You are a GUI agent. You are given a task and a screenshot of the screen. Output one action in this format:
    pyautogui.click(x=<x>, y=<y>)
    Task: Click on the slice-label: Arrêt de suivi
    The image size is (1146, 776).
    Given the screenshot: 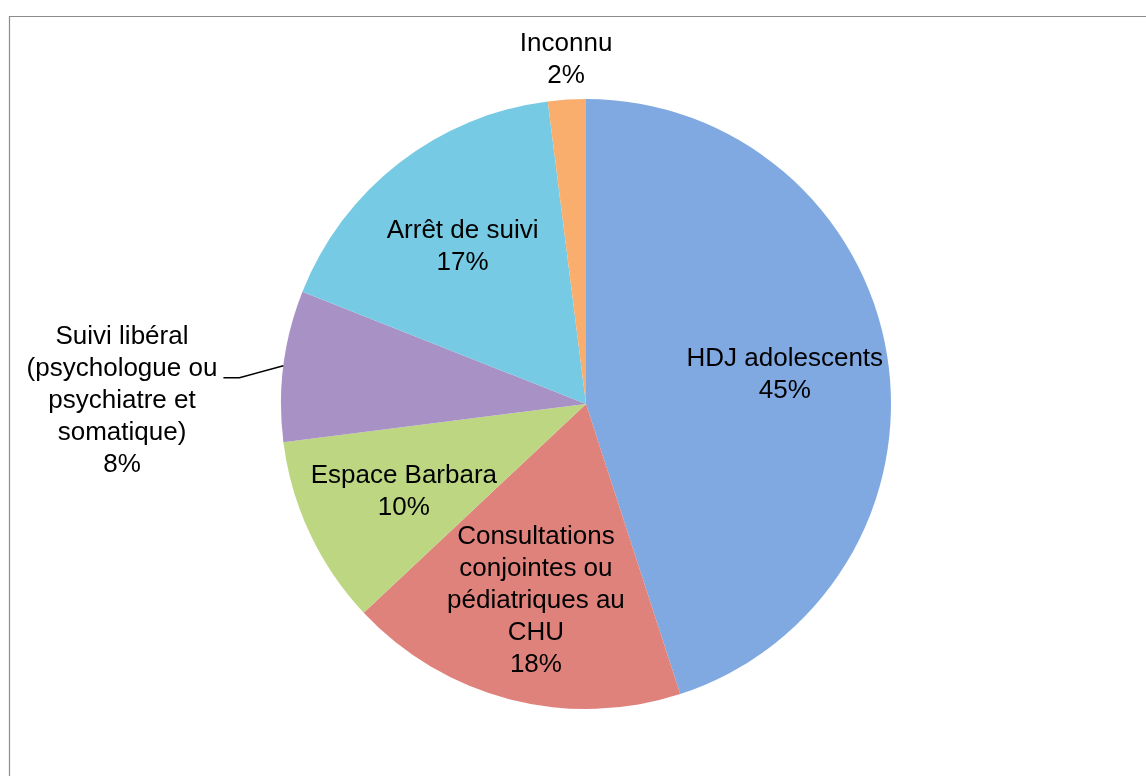 What is the action you would take?
    pyautogui.click(x=462, y=228)
    